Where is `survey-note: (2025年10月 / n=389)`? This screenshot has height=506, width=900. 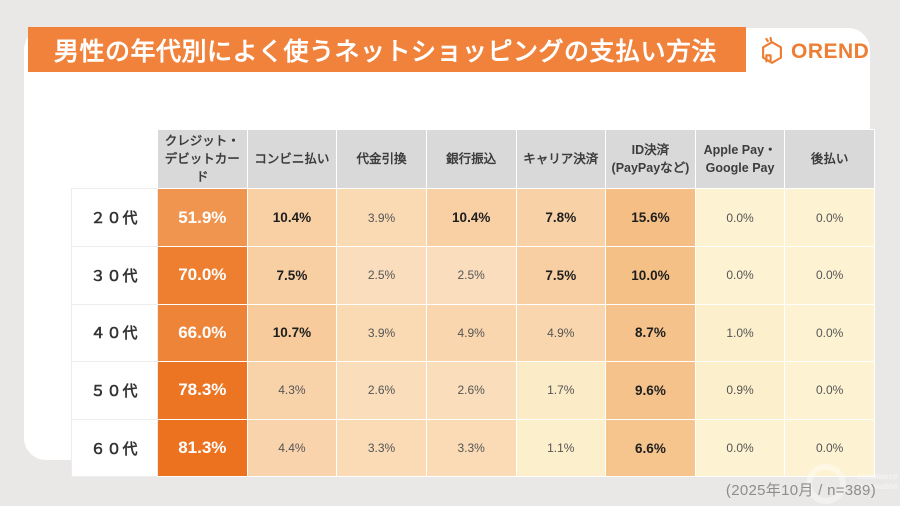
survey-note: (2025年10月 / n=389) is located at coordinates (800, 490).